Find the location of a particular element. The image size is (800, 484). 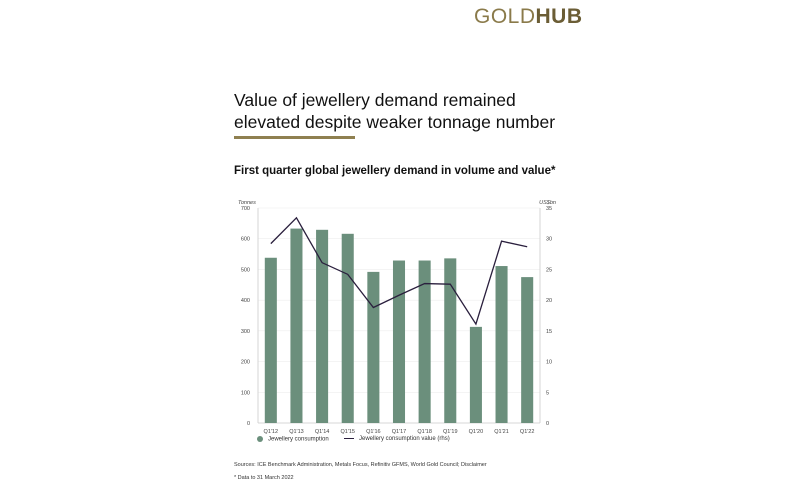

y-tick-label: 600 is located at coordinates (245, 240).